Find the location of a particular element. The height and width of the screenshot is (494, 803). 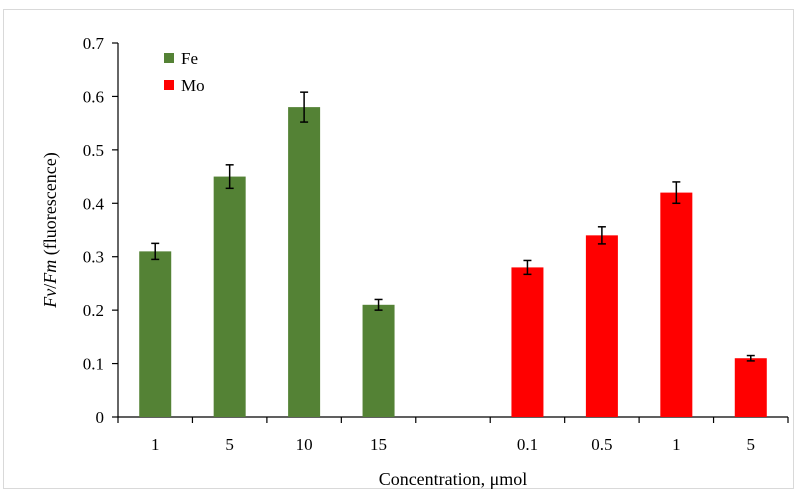

y-axis-title-part: Fm is located at coordinates (50, 272).